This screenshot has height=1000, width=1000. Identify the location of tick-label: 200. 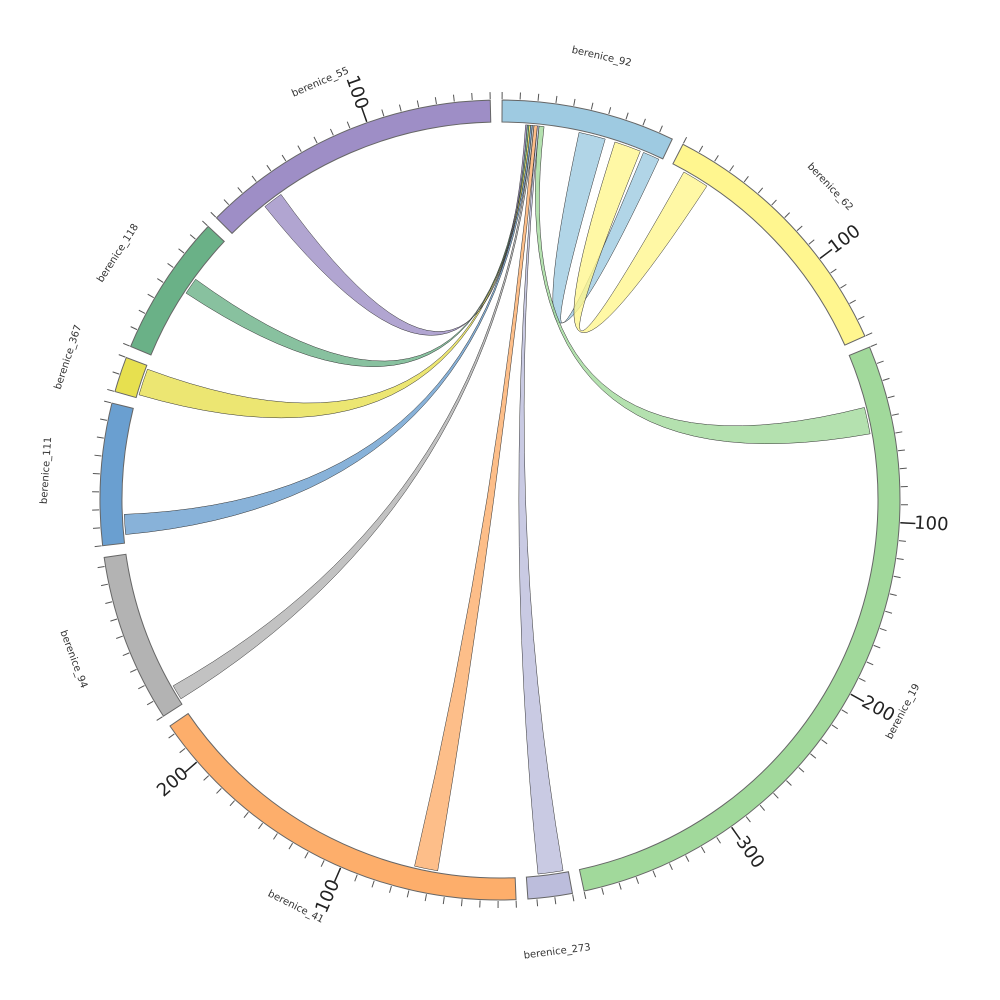
(173, 782).